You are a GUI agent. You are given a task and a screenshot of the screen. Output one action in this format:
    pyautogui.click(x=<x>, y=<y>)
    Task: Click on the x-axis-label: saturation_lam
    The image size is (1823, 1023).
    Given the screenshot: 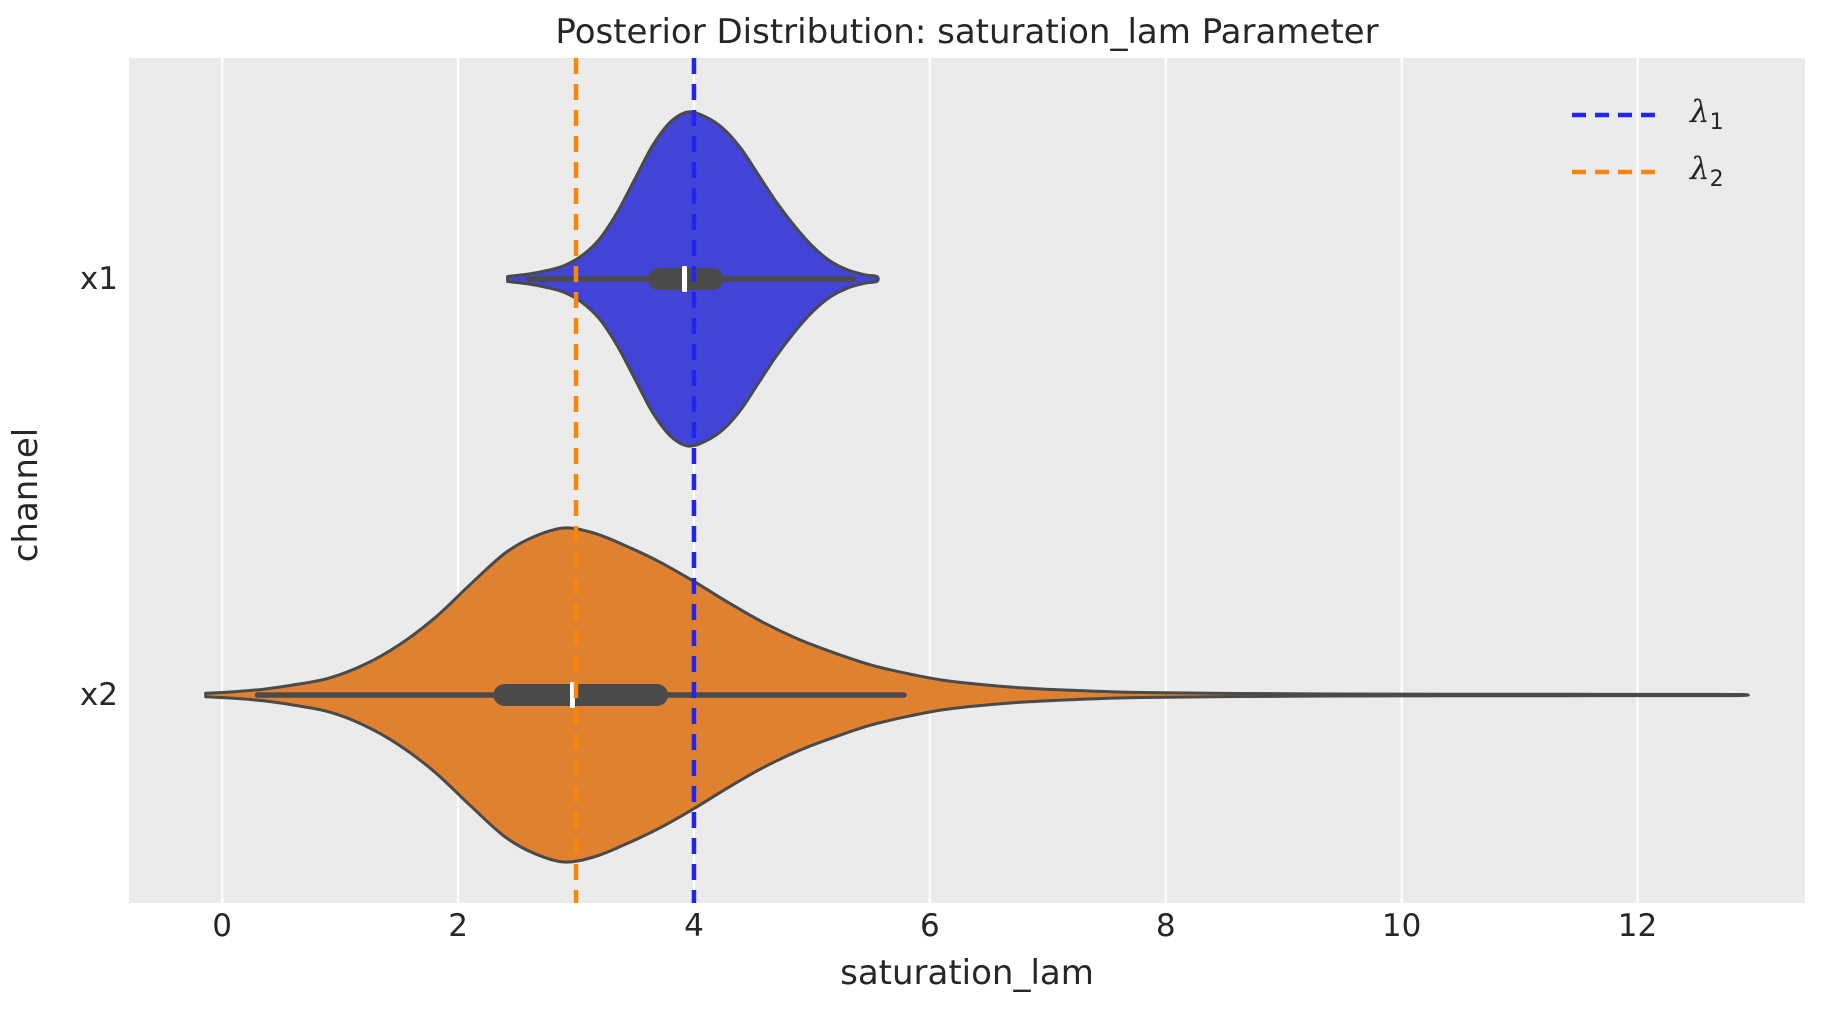 What is the action you would take?
    pyautogui.click(x=967, y=973)
    